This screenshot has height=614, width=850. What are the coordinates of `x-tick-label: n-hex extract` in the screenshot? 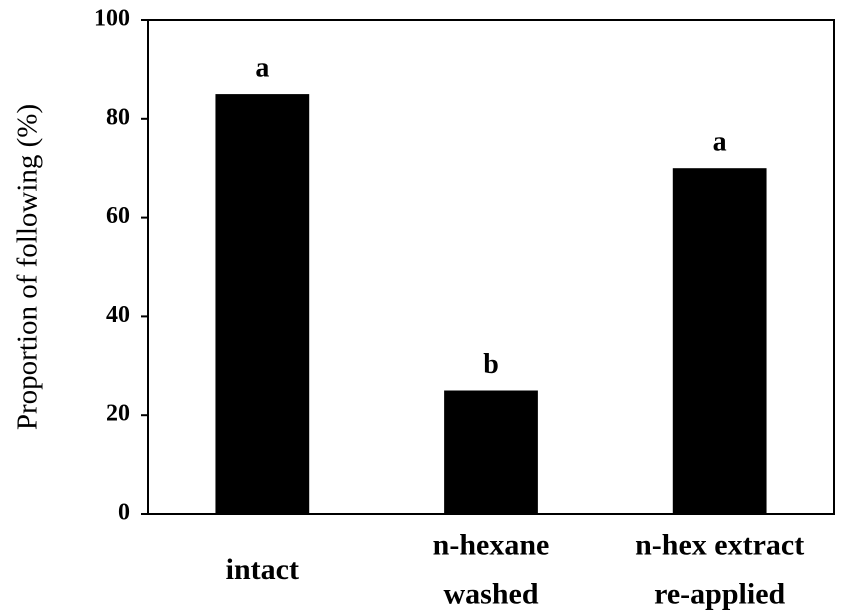 It's located at (719, 544).